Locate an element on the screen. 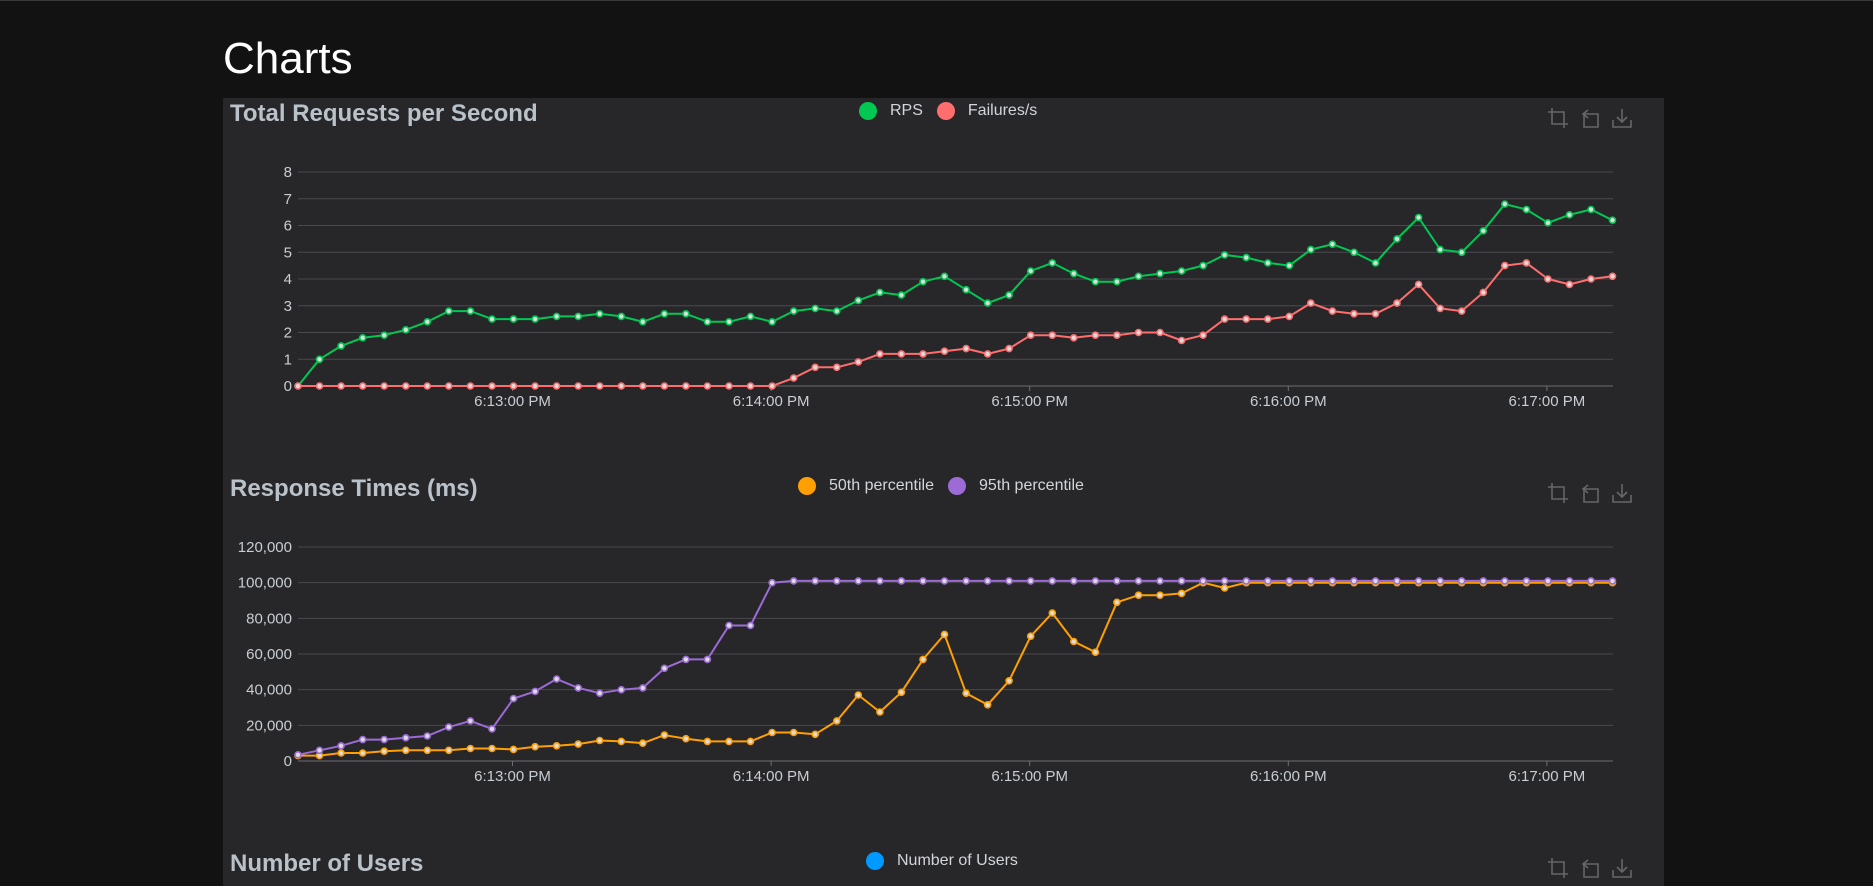  users-chart: Number of Users Number of Users is located at coordinates (943, 867).